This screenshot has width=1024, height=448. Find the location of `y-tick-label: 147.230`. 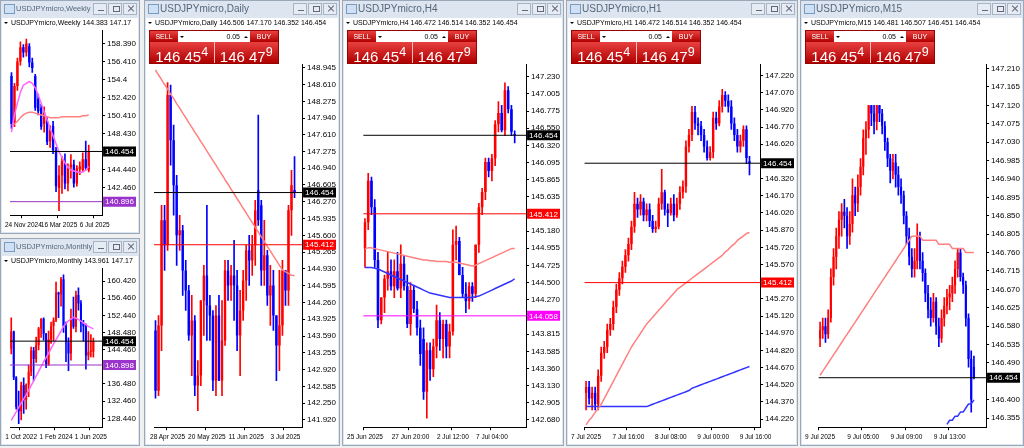

y-tick-label: 147.230 is located at coordinates (546, 77).